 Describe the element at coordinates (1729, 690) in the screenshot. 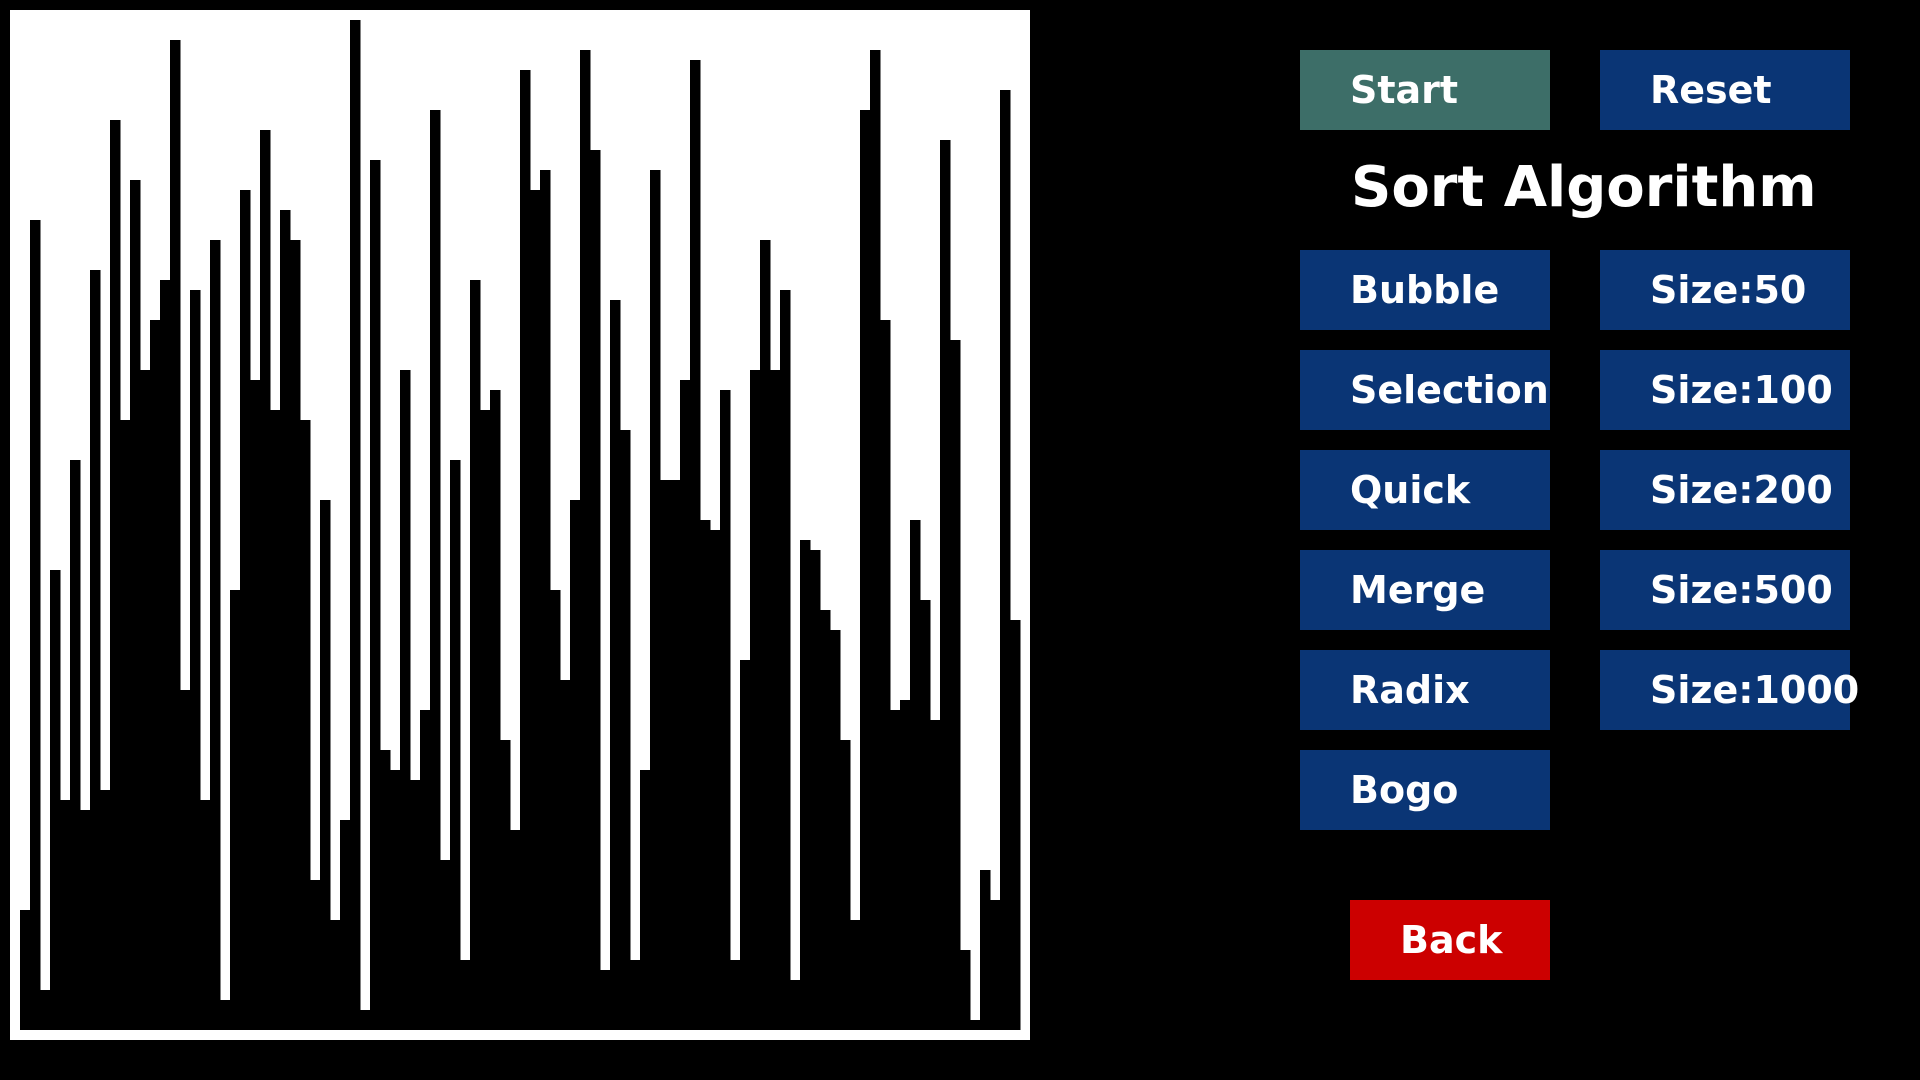

I see `size-1000-button: Size:1000` at that location.